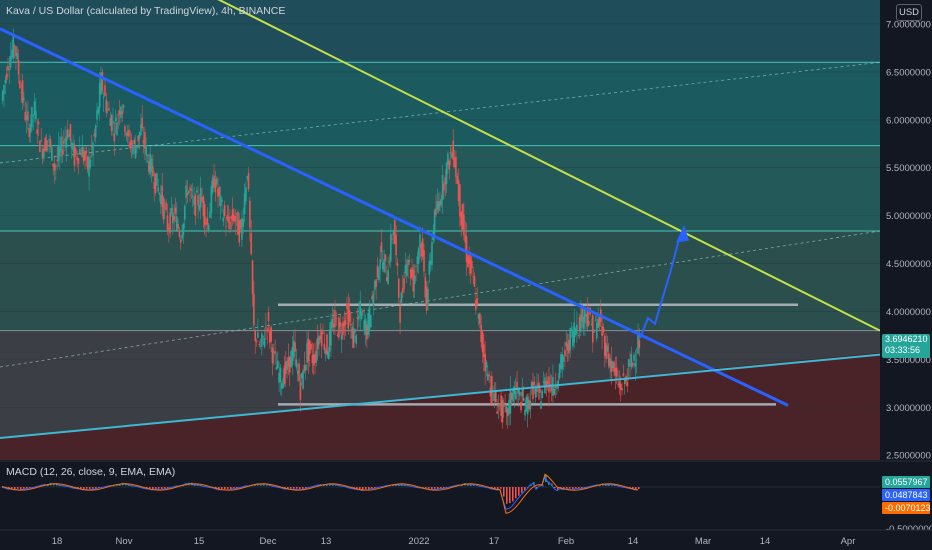 The height and width of the screenshot is (550, 932). I want to click on y-tick-label: 3.0000000, so click(908, 408).